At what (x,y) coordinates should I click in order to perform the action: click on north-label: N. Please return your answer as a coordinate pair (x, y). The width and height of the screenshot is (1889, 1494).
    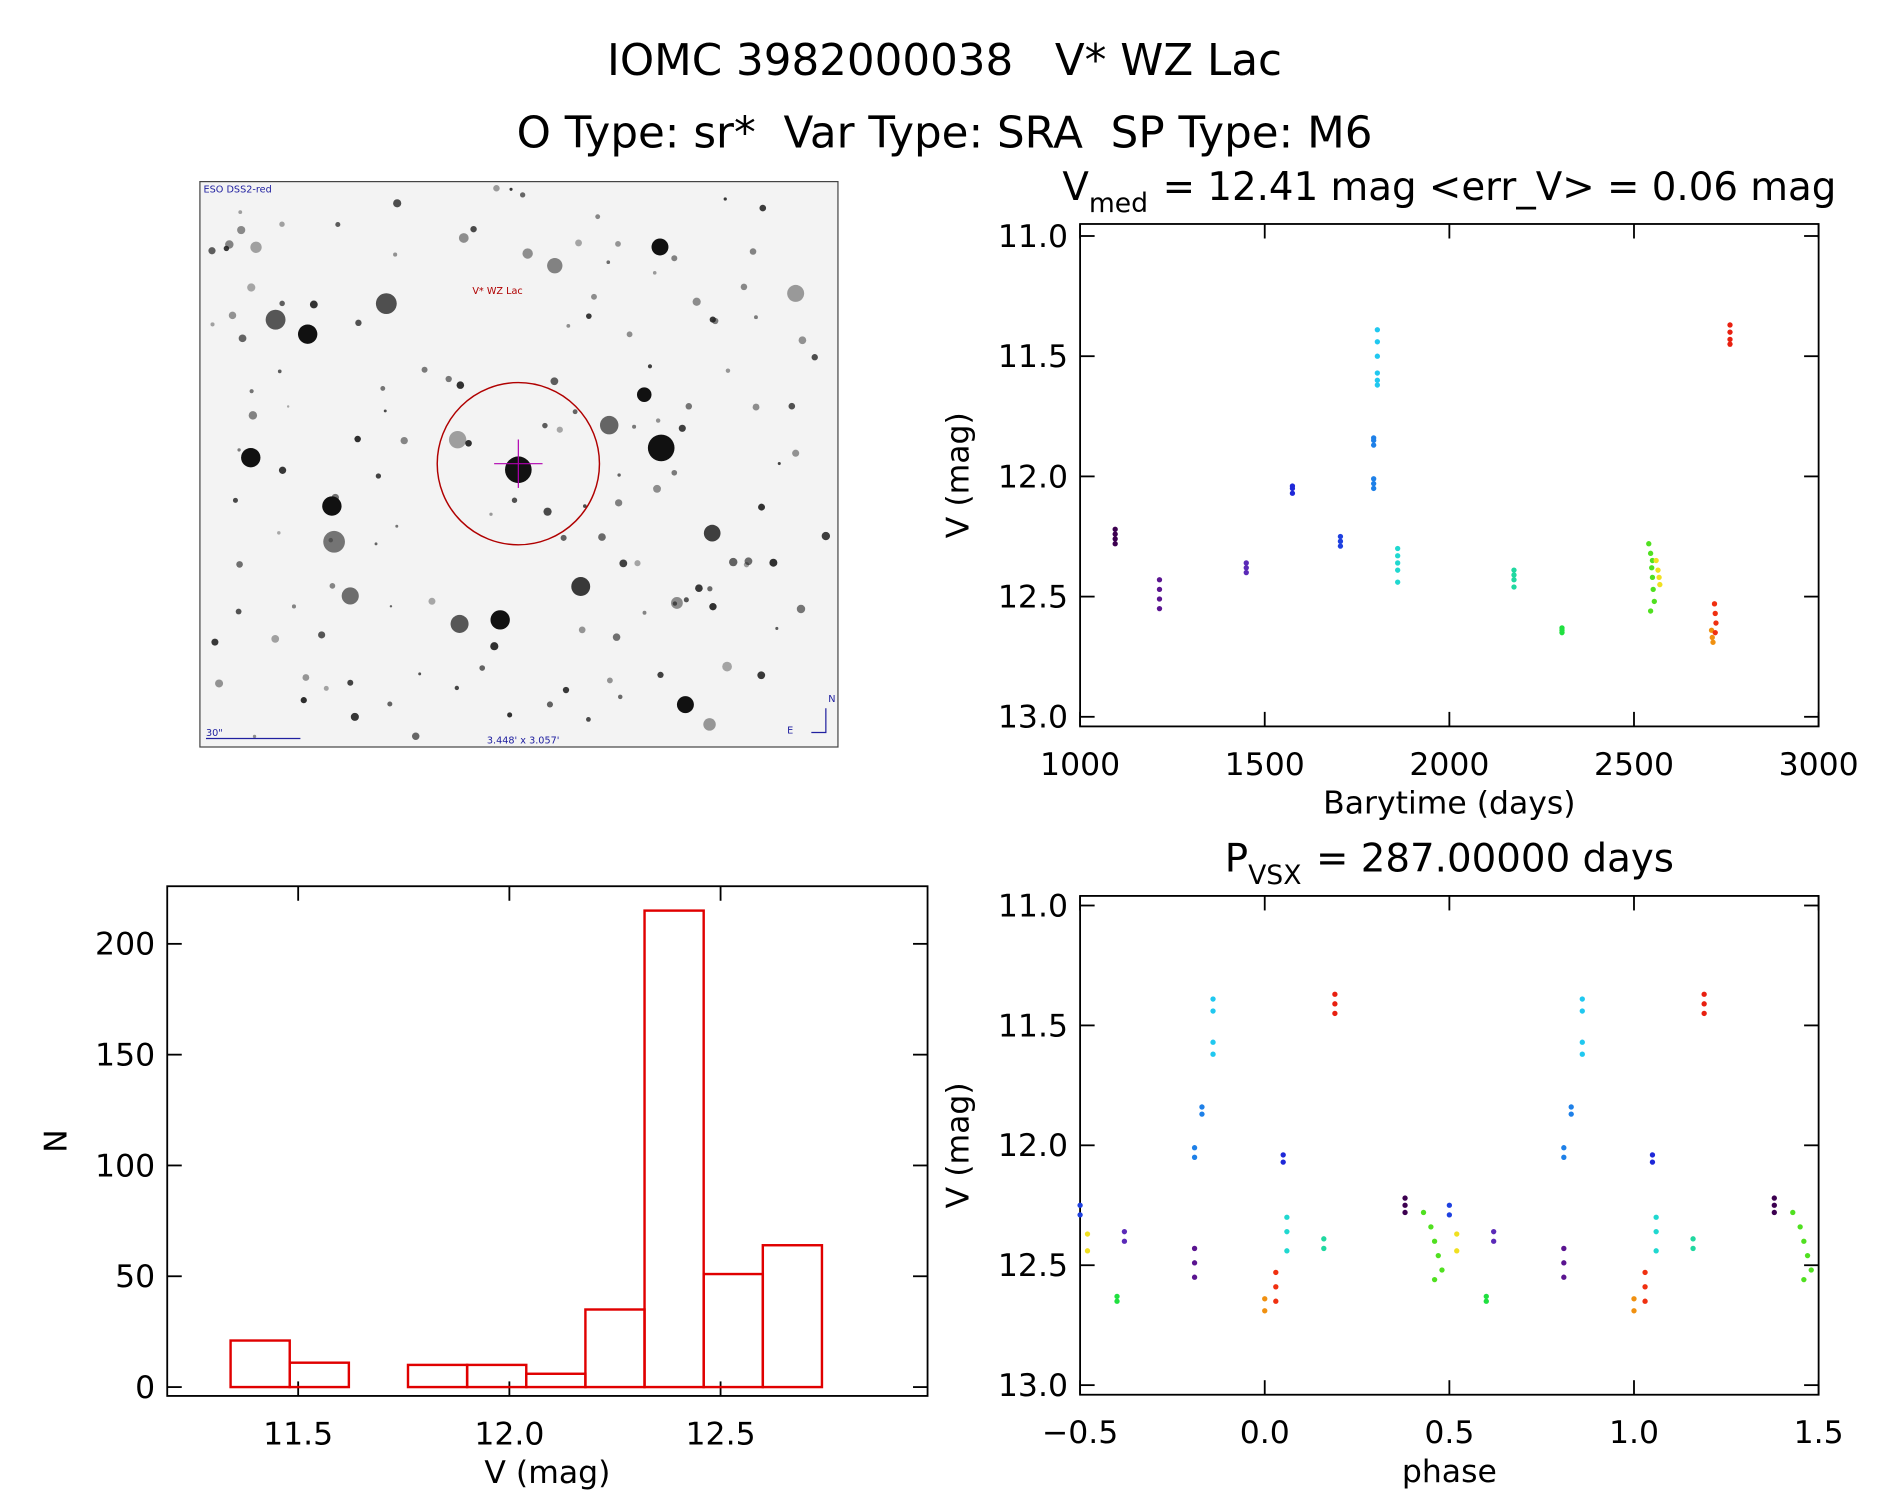
    Looking at the image, I should click on (831, 699).